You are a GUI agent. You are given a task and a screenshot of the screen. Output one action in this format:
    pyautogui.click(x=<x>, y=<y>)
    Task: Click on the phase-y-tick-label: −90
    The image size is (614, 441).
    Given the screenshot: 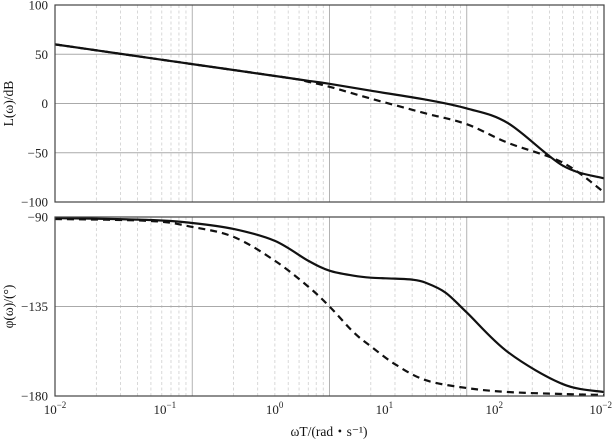 What is the action you would take?
    pyautogui.click(x=38, y=217)
    